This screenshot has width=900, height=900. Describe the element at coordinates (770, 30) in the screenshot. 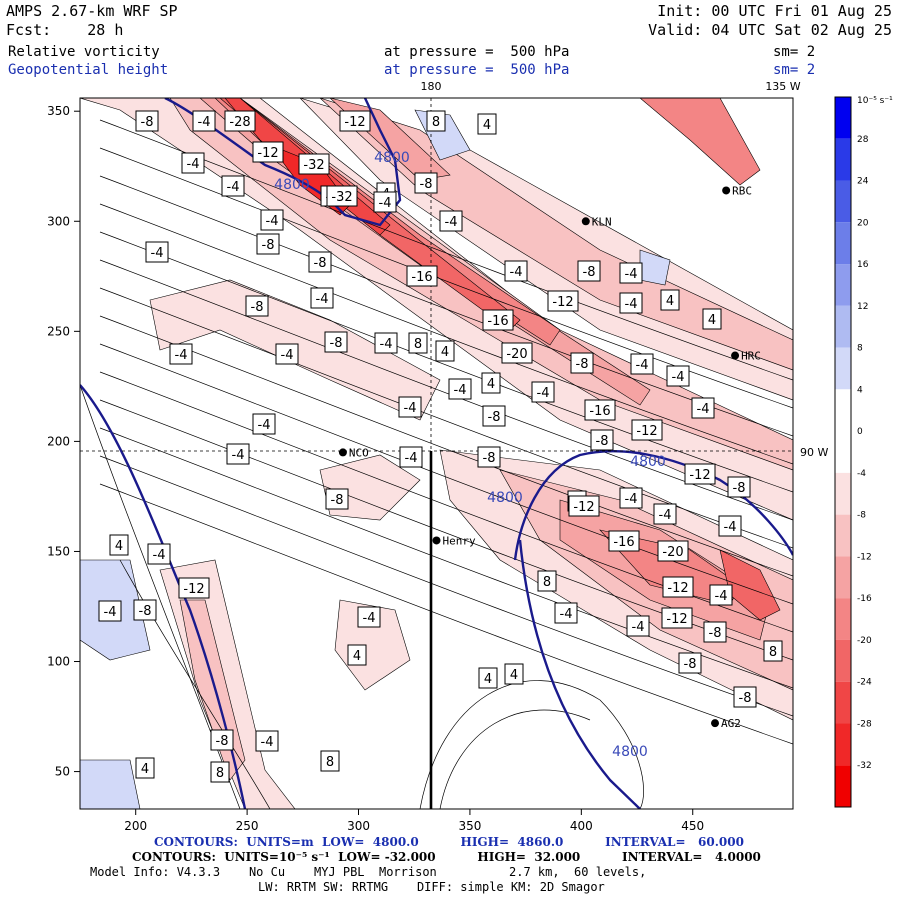

I see `valid-time: Valid: 04 UTC Sat 02 Aug 25` at that location.